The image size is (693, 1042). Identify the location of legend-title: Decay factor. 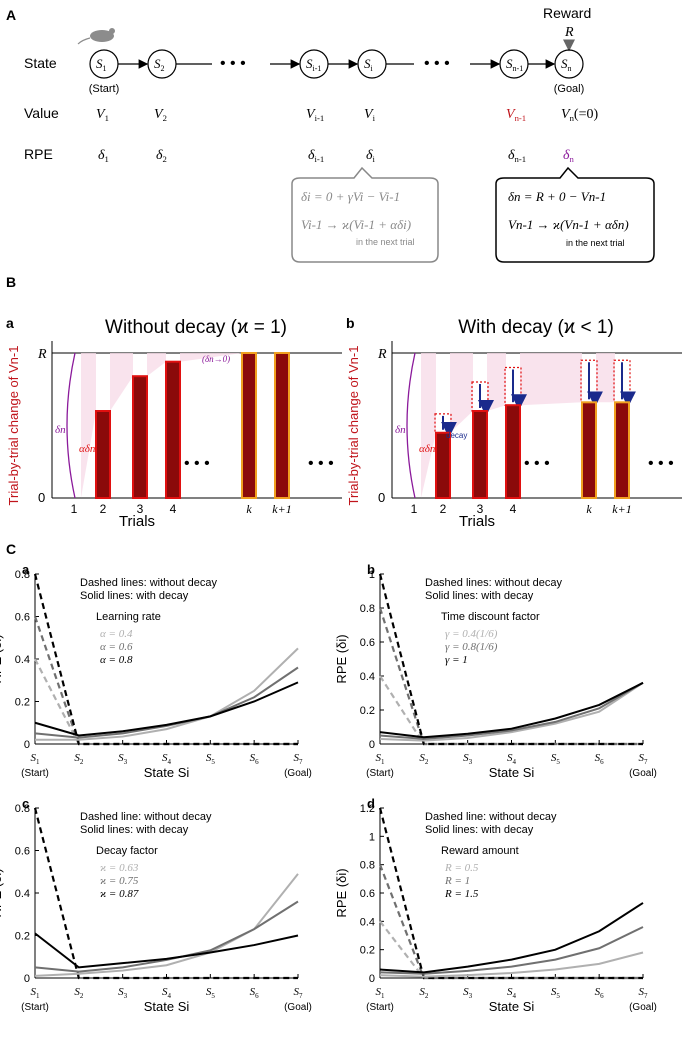
(127, 851).